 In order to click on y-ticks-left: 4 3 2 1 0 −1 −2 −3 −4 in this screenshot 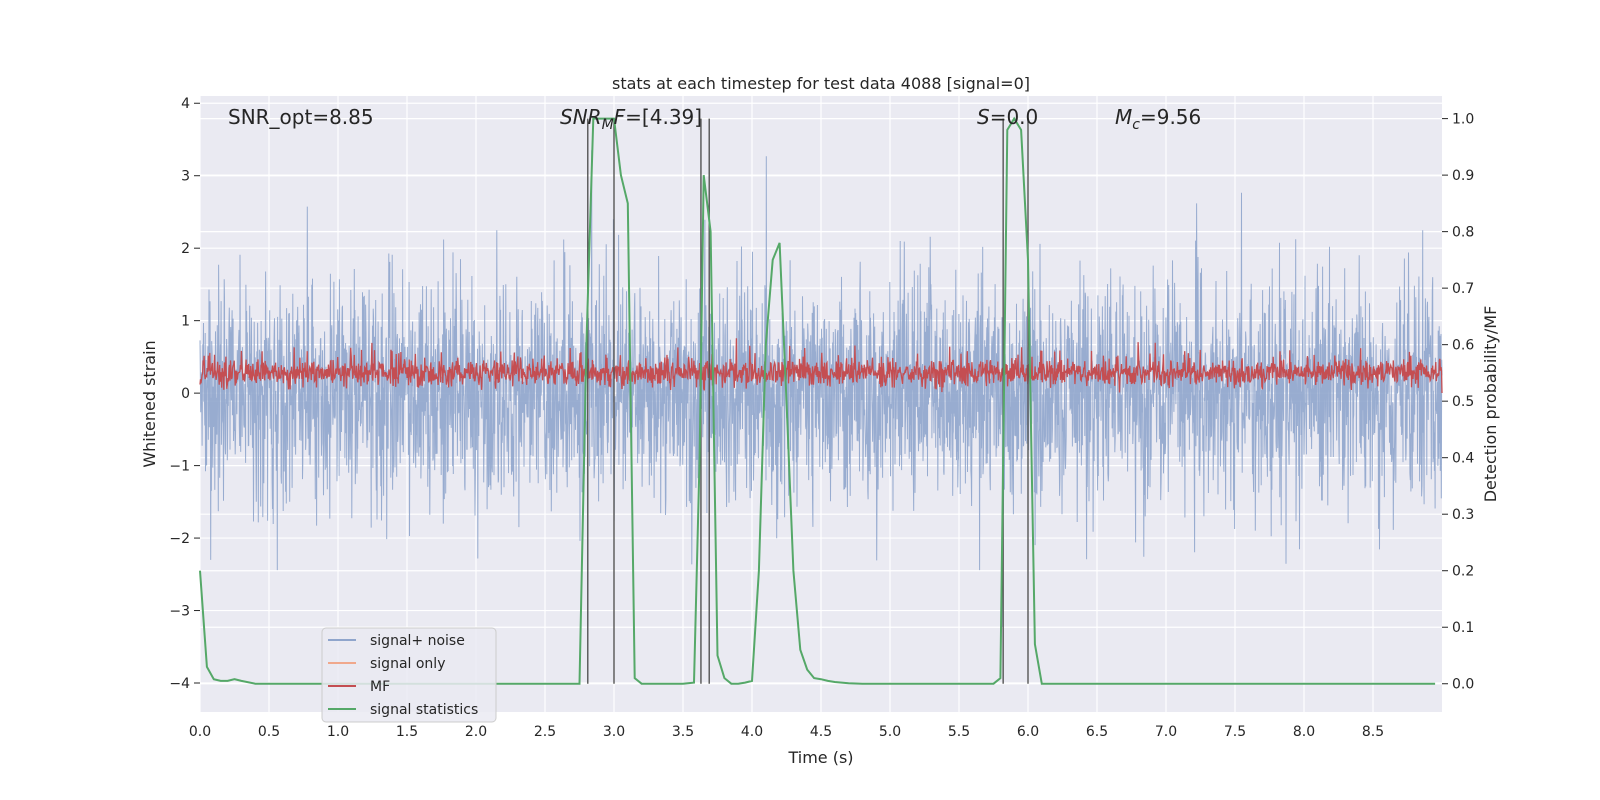, I will do `click(184, 394)`.